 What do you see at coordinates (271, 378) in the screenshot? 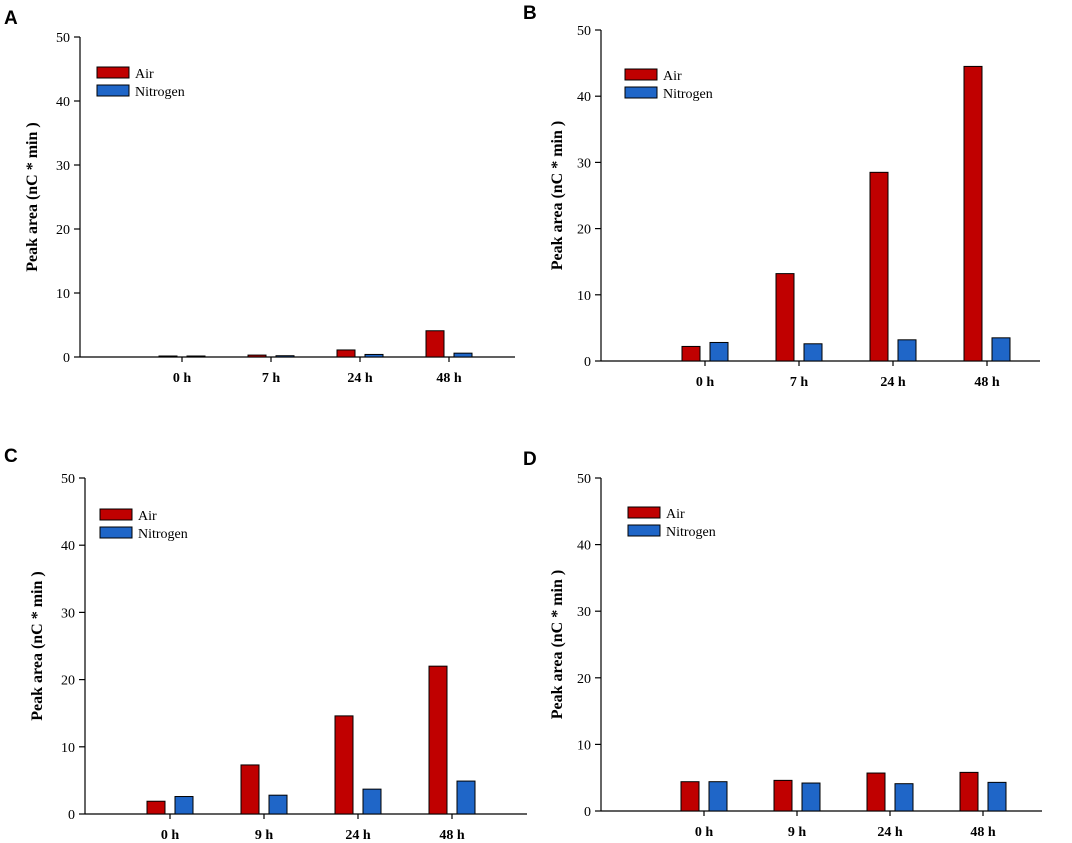
I see `x-tick-label: 7 h` at bounding box center [271, 378].